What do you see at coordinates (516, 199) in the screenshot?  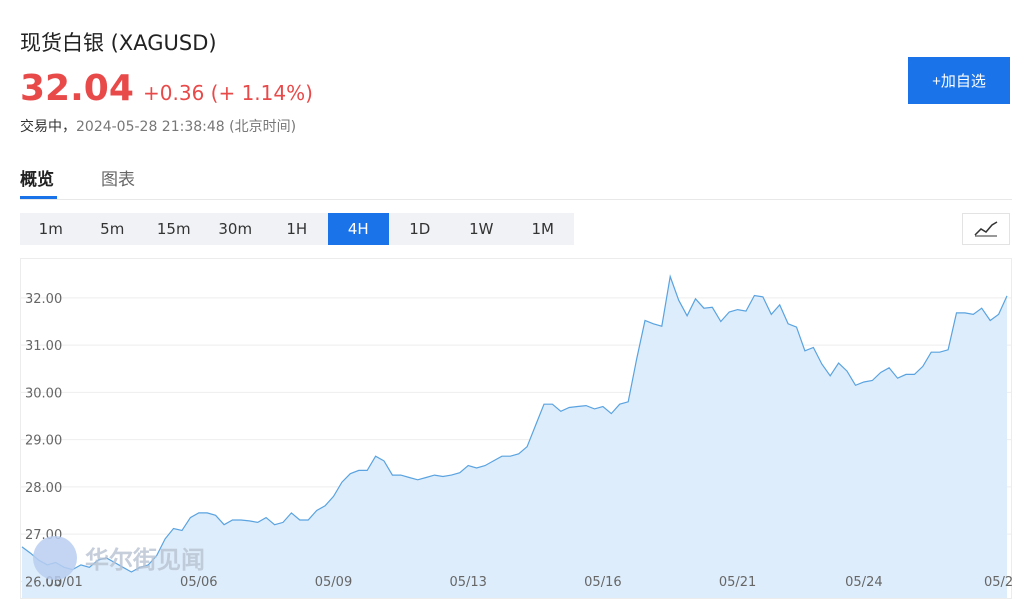 I see `divider` at bounding box center [516, 199].